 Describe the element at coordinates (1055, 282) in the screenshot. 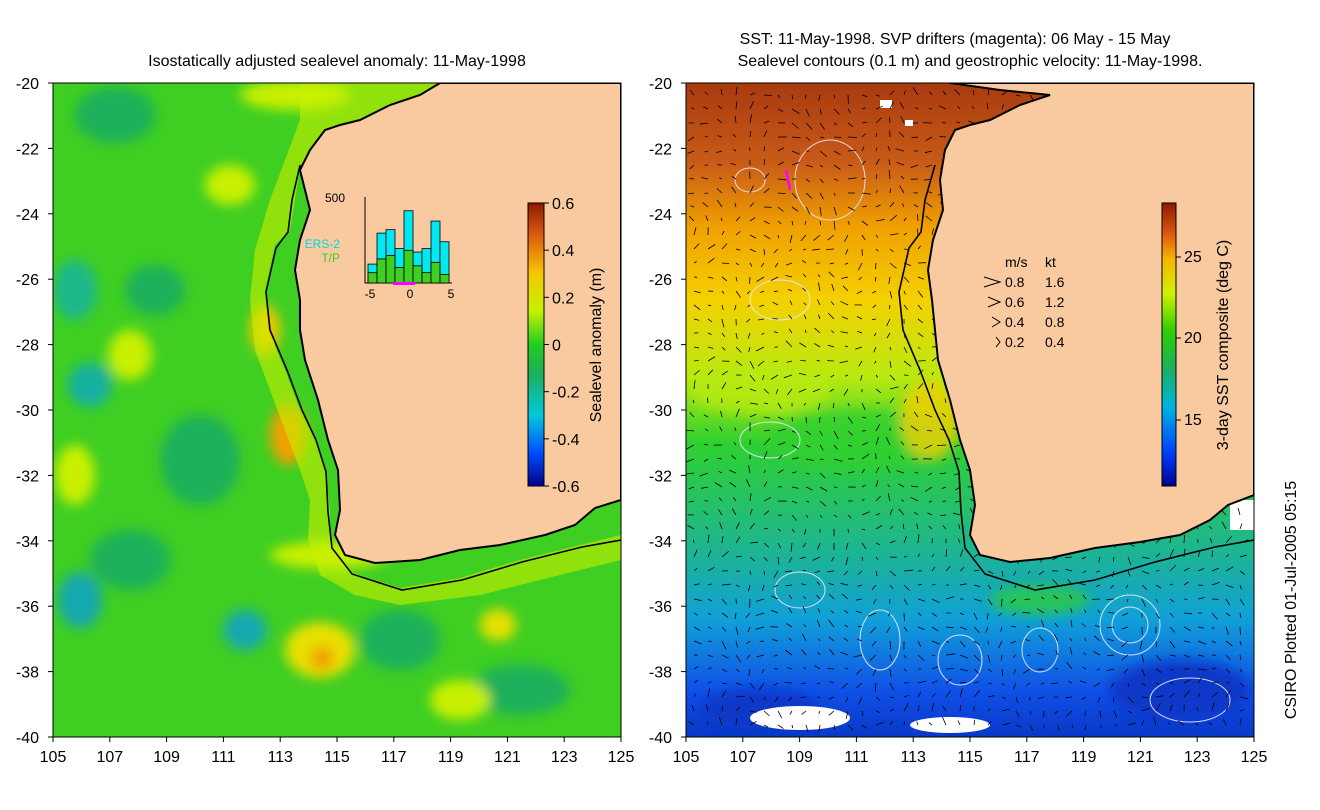

I see `velocity-legend-kt: 1.6` at that location.